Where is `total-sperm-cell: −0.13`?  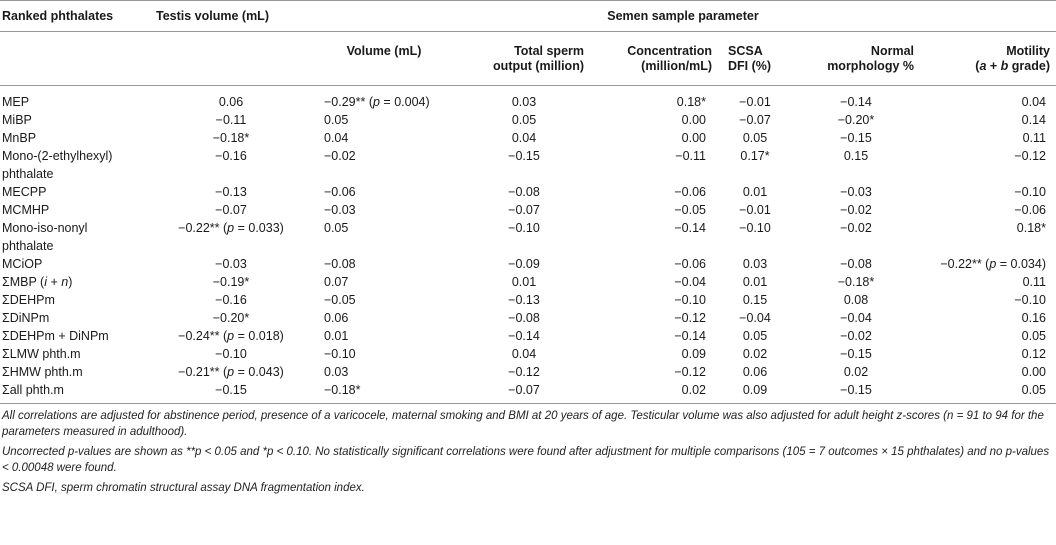 total-sperm-cell: −0.13 is located at coordinates (524, 300).